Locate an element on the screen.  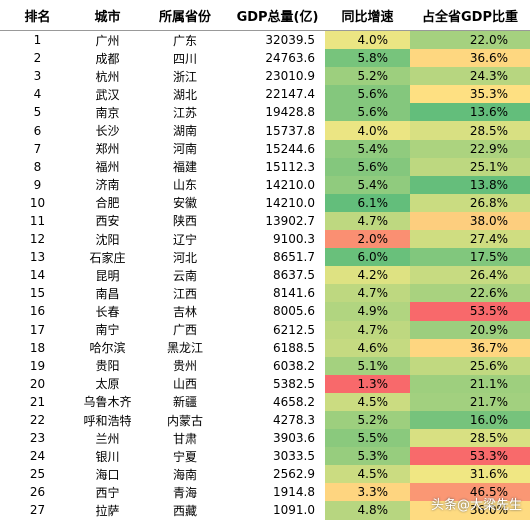
city-cell: 南昌 is located at coordinates (107, 293).